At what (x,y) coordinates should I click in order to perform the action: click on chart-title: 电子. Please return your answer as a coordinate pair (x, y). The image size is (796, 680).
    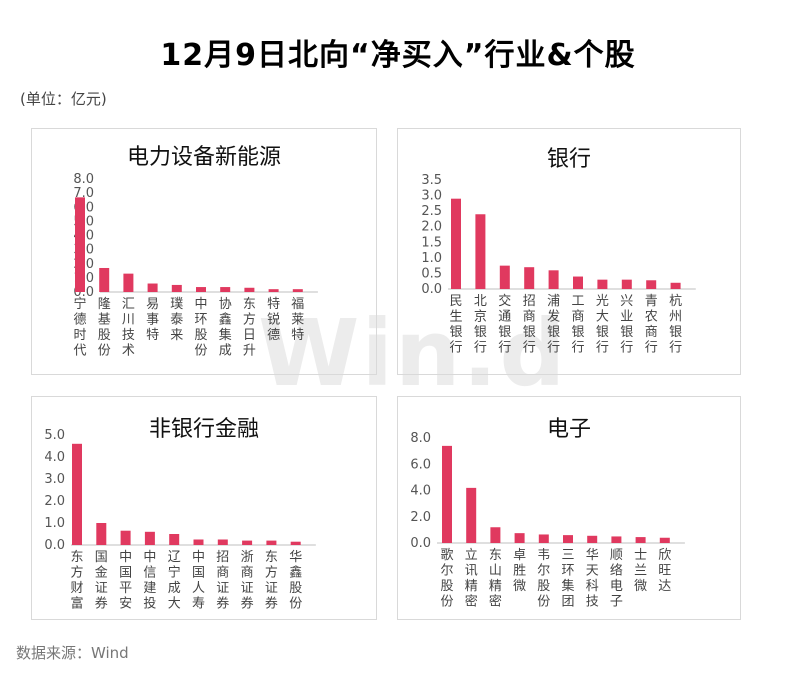
    Looking at the image, I should click on (568, 429).